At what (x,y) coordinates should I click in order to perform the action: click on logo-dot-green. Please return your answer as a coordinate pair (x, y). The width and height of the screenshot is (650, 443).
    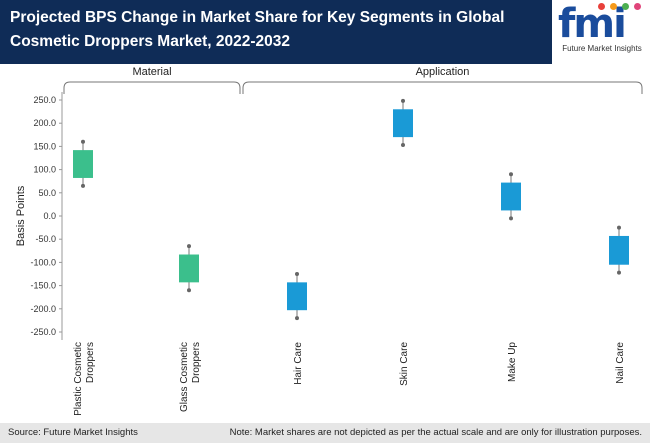
    Looking at the image, I should click on (625, 6).